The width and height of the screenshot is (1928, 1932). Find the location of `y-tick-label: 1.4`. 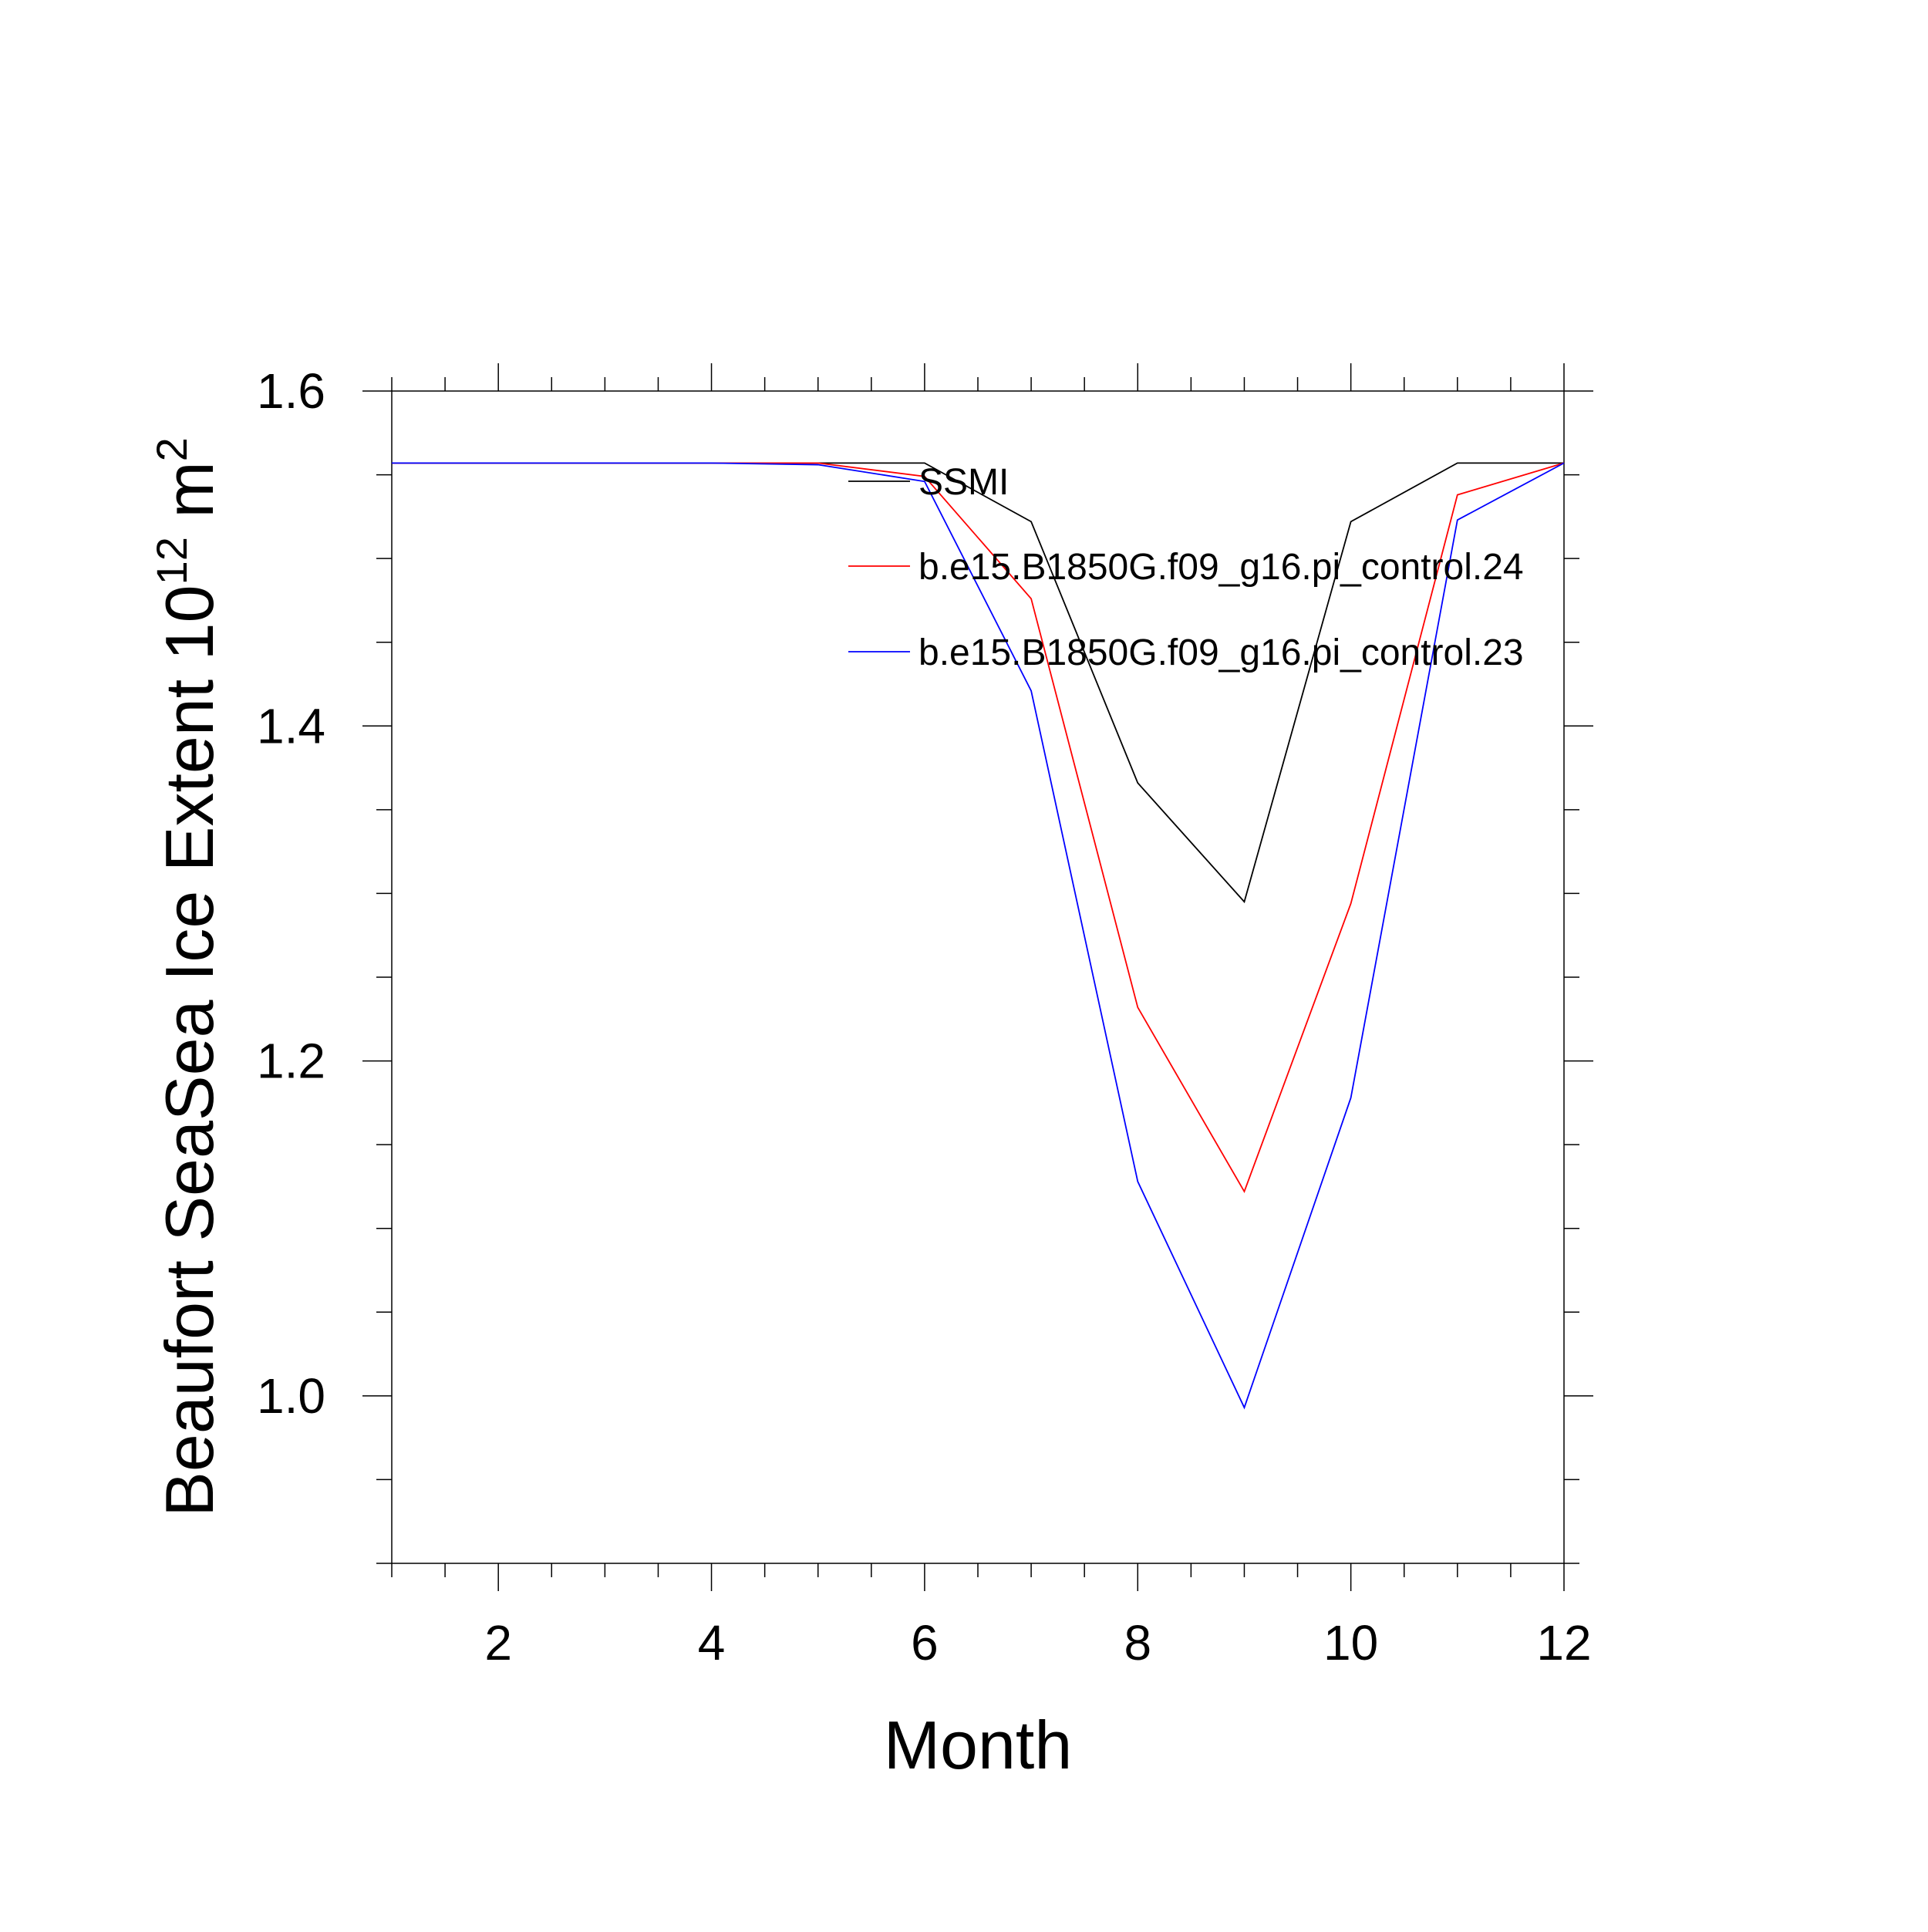

y-tick-label: 1.4 is located at coordinates (291, 726).